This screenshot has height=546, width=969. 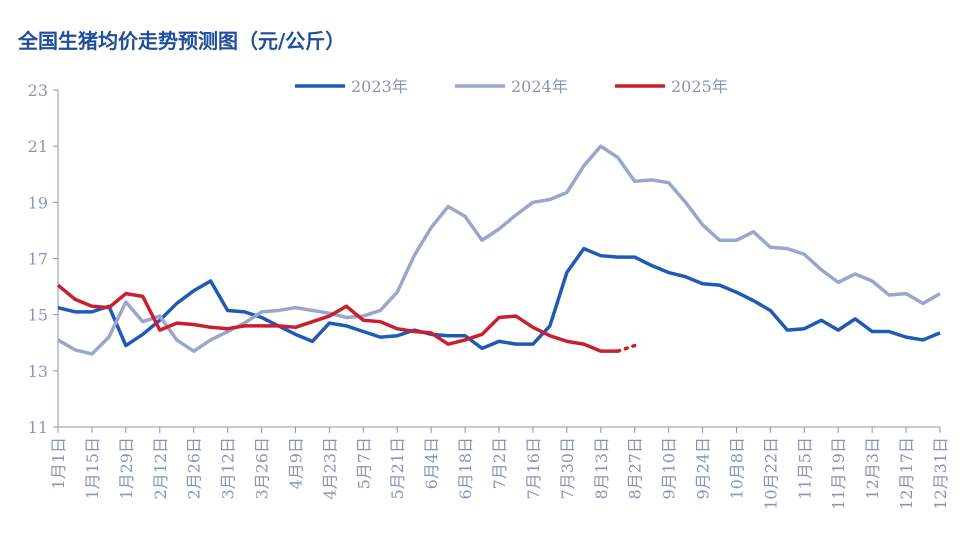 What do you see at coordinates (92, 468) in the screenshot?
I see `x-tick-label: 1月15日` at bounding box center [92, 468].